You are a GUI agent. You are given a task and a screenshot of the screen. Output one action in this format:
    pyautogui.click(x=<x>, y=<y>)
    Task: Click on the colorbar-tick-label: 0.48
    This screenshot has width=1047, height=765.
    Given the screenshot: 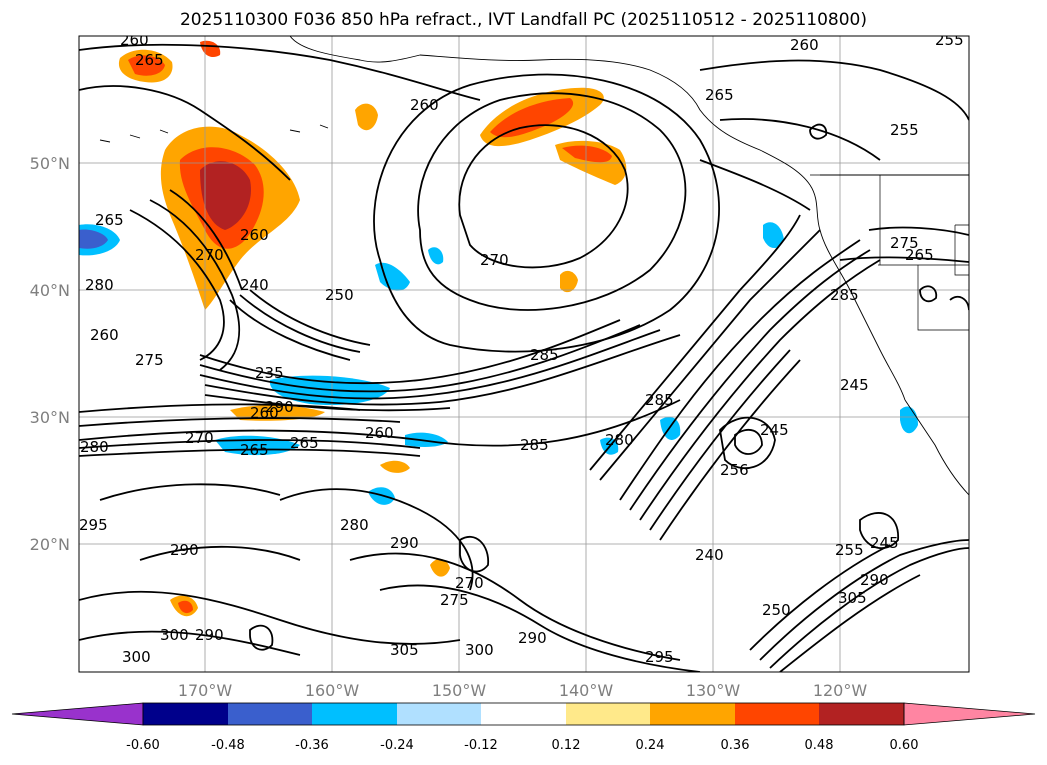 What is the action you would take?
    pyautogui.click(x=819, y=745)
    